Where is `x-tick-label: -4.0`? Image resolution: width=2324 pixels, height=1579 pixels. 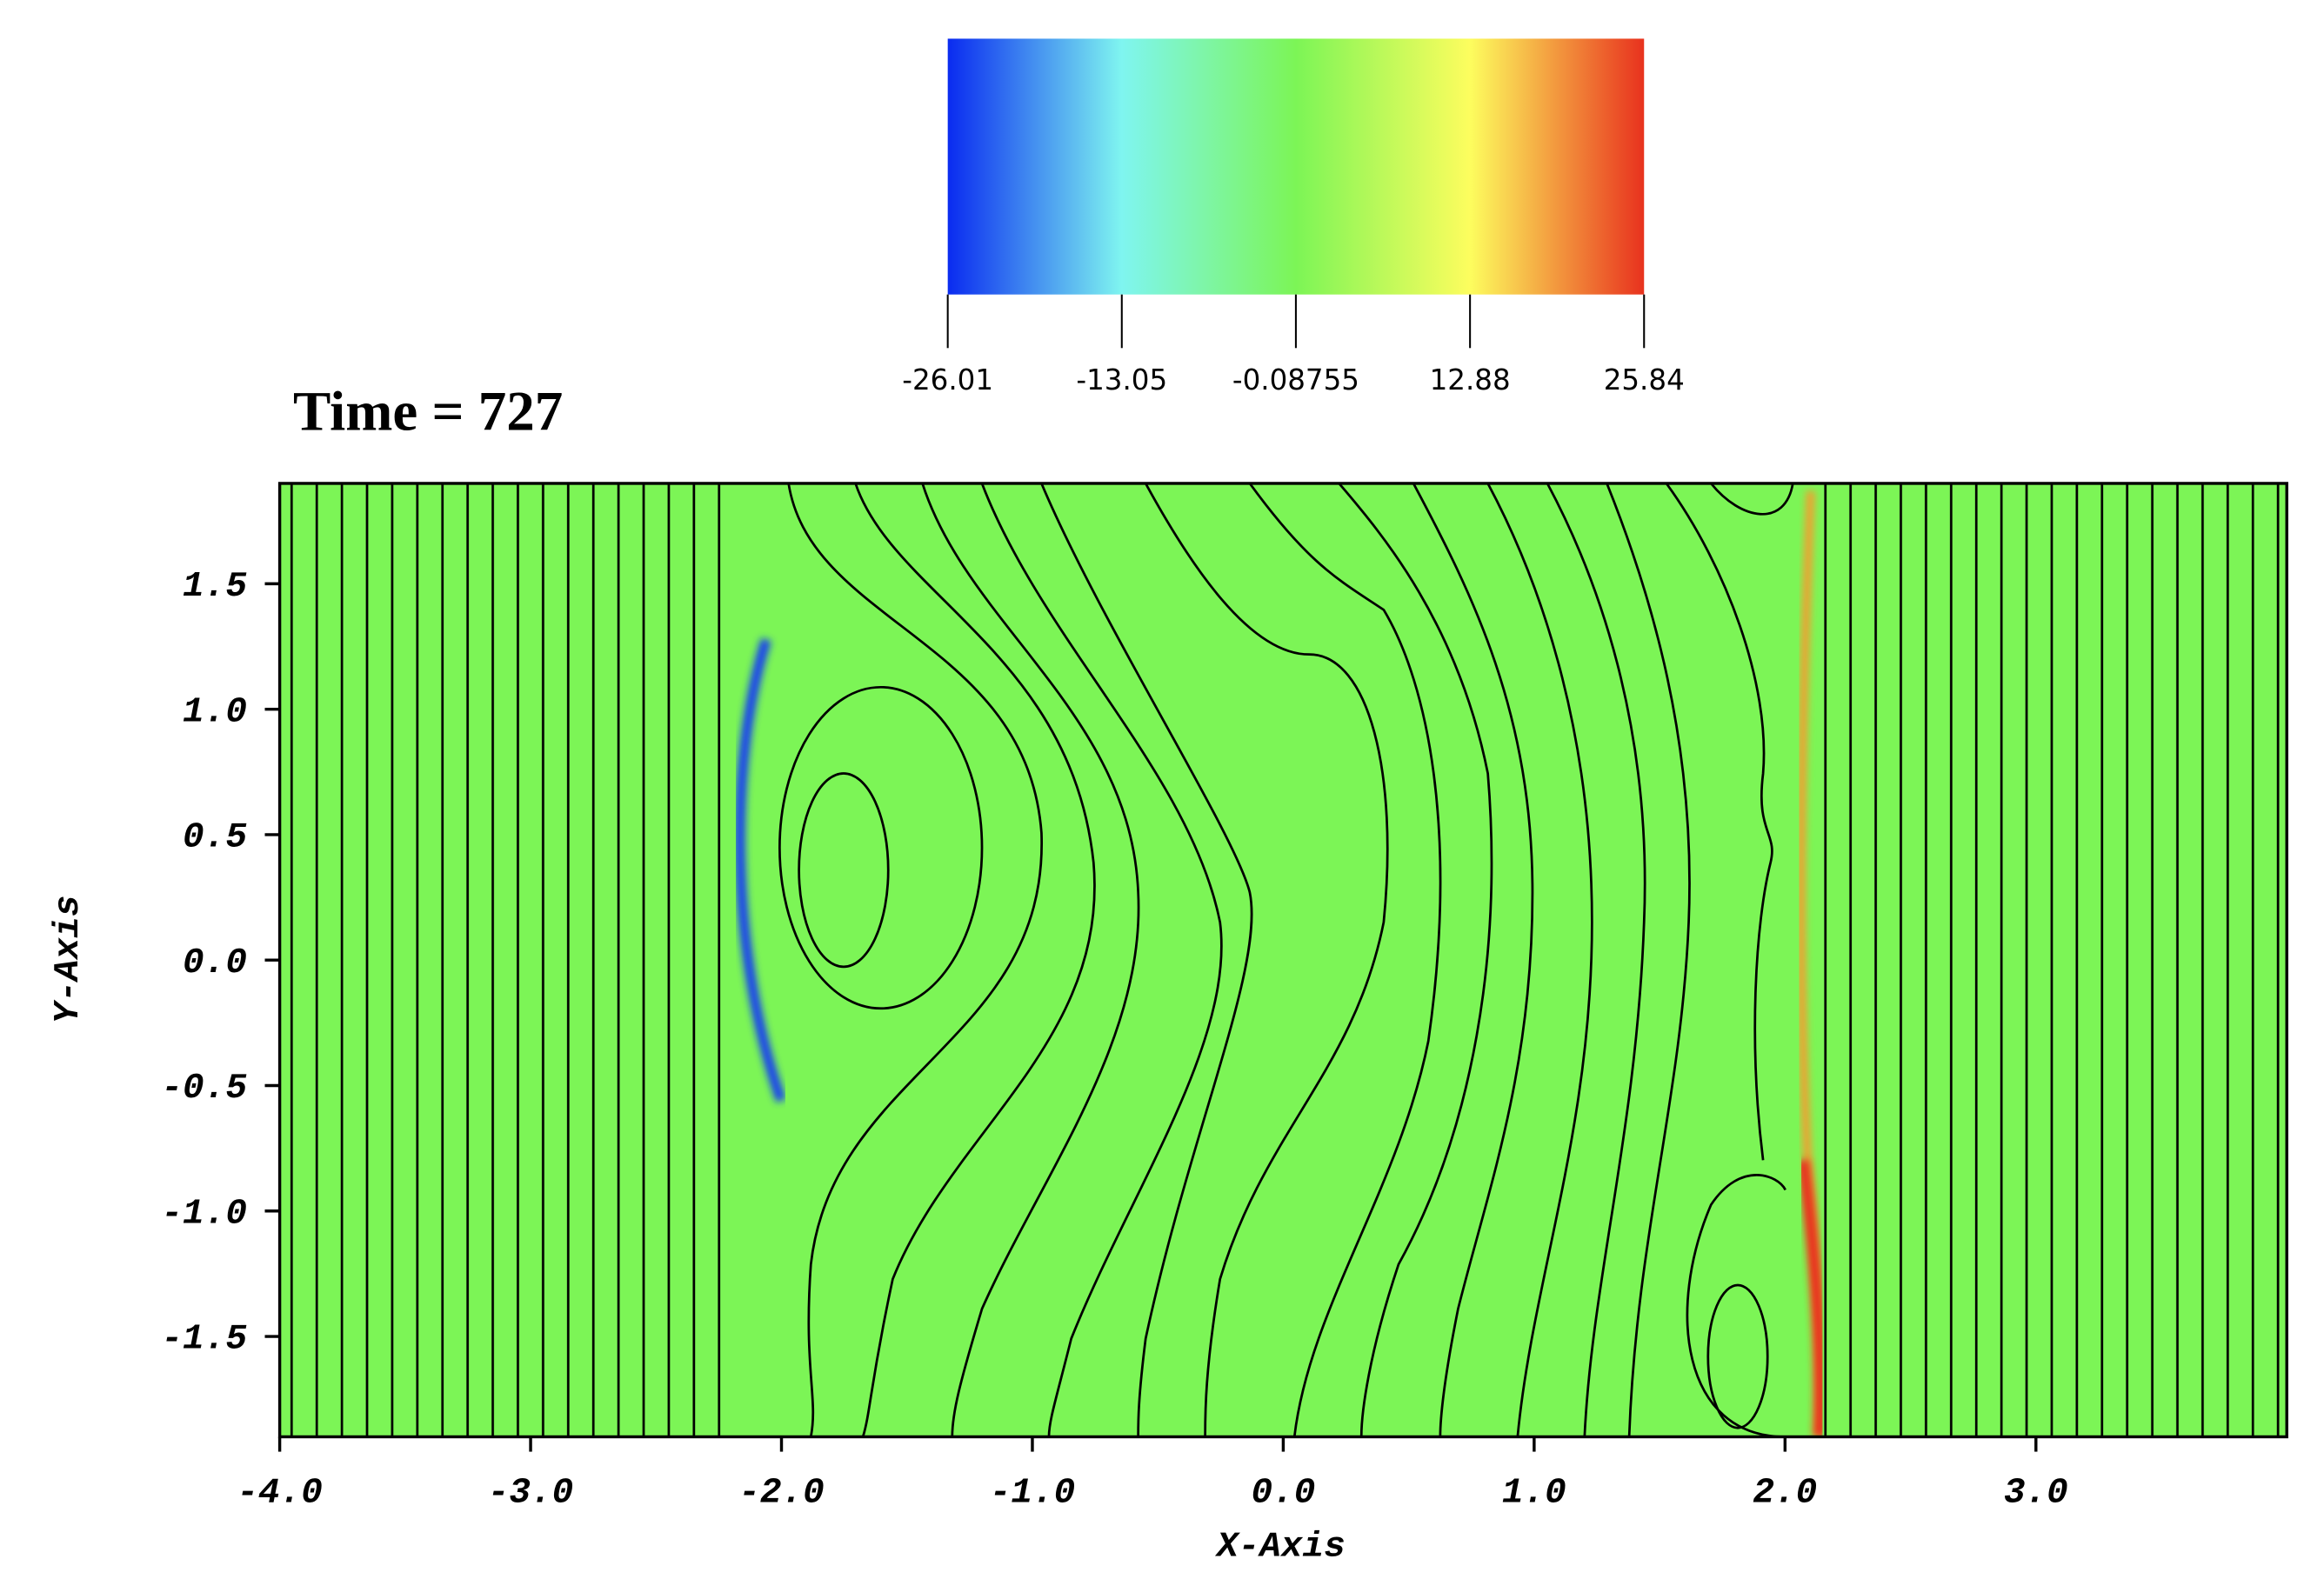 x-tick-label: -4.0 is located at coordinates (280, 1494).